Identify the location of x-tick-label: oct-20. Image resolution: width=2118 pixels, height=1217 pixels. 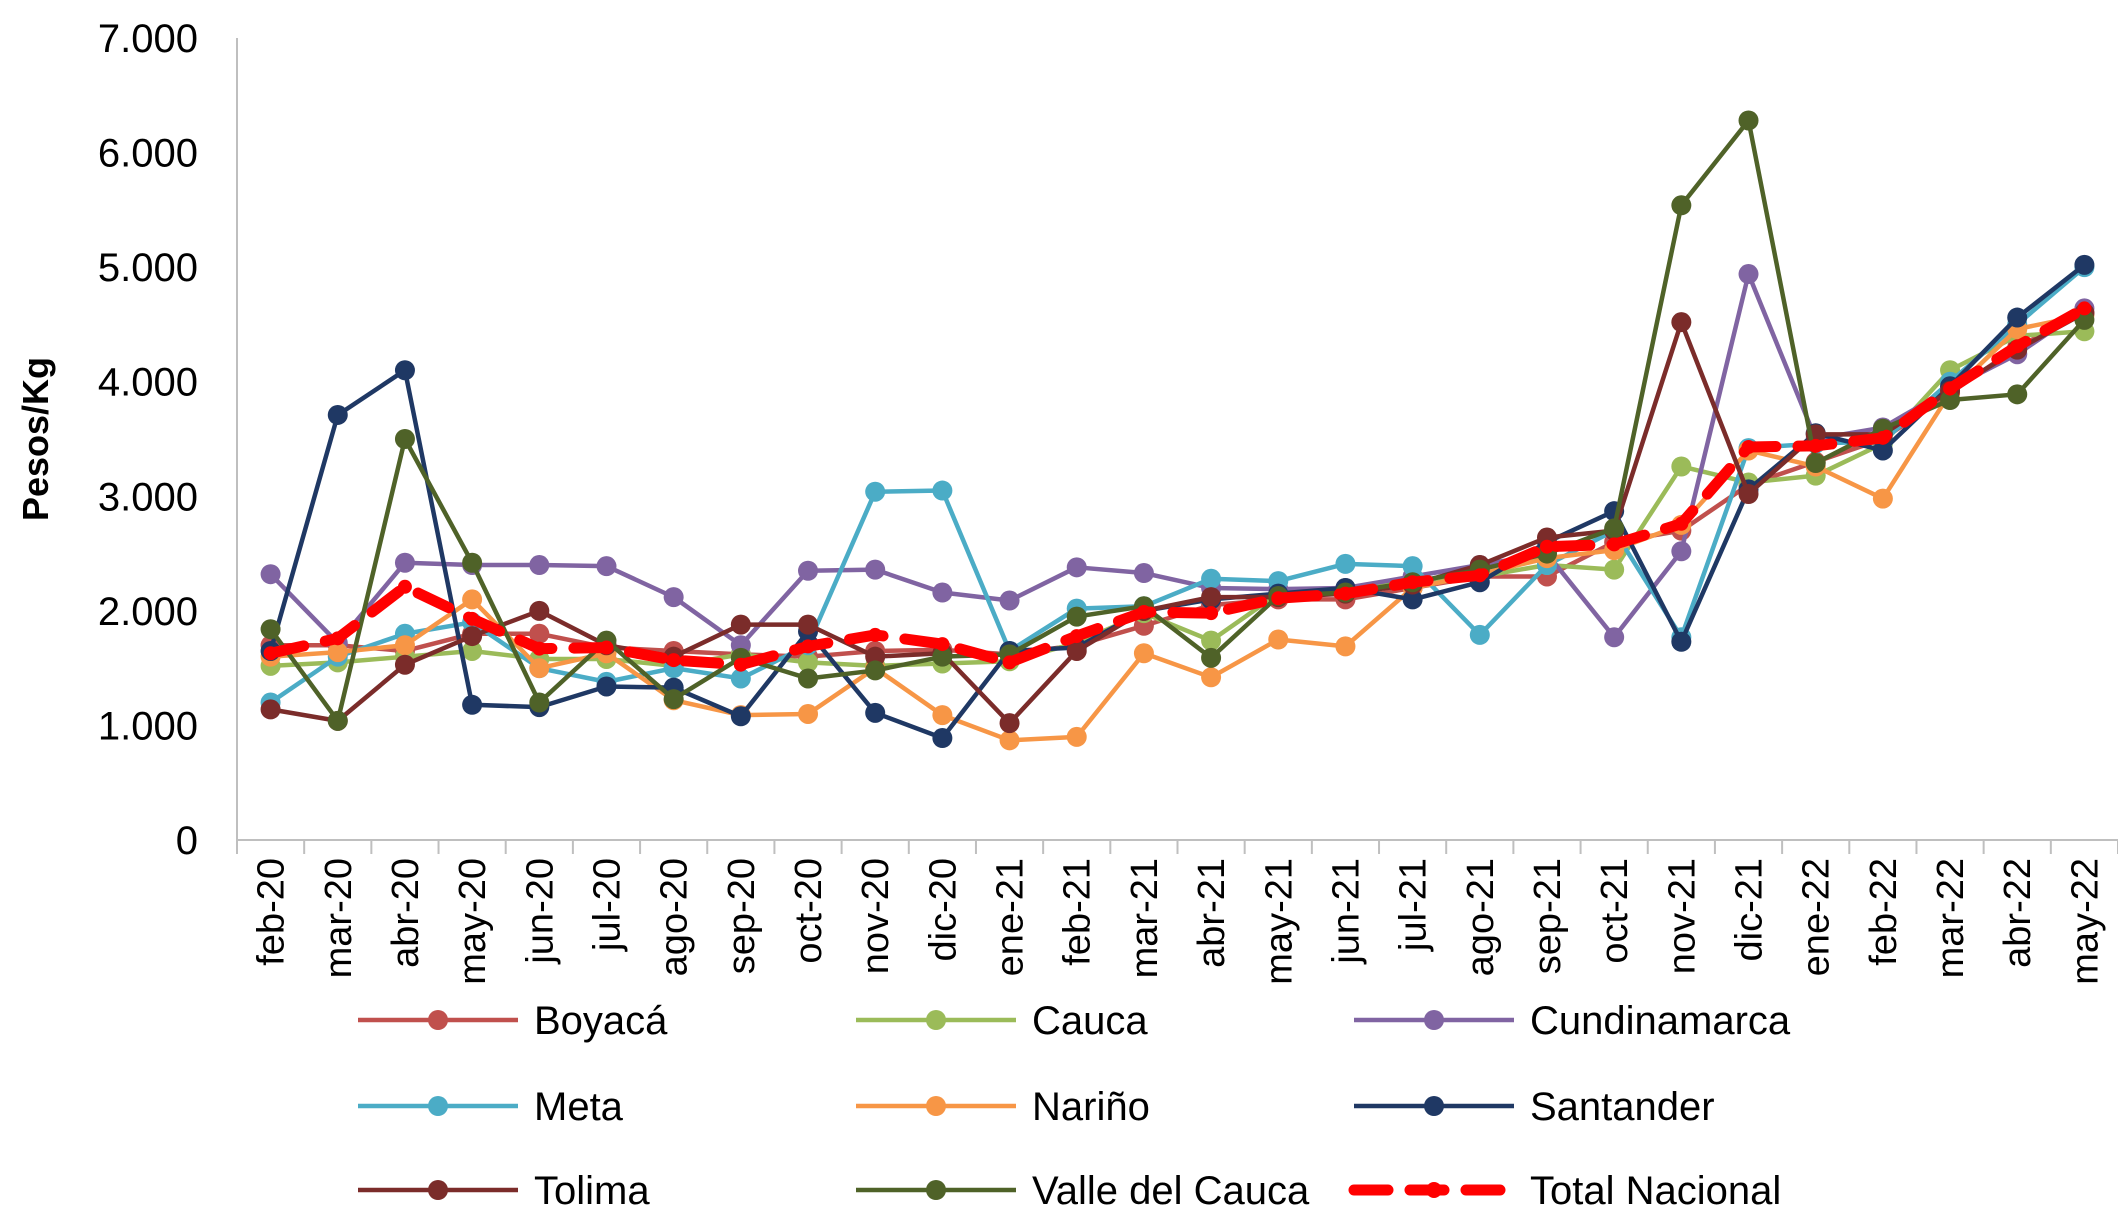
(809, 911).